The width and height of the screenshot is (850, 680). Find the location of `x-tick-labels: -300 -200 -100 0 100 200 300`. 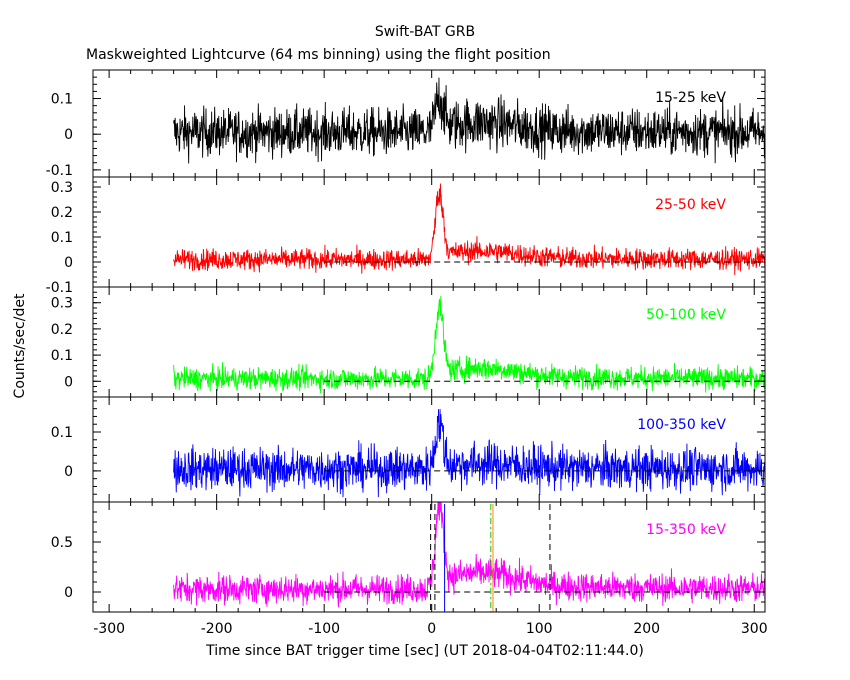

x-tick-labels: -300 -200 -100 0 100 200 300 is located at coordinates (430, 629).